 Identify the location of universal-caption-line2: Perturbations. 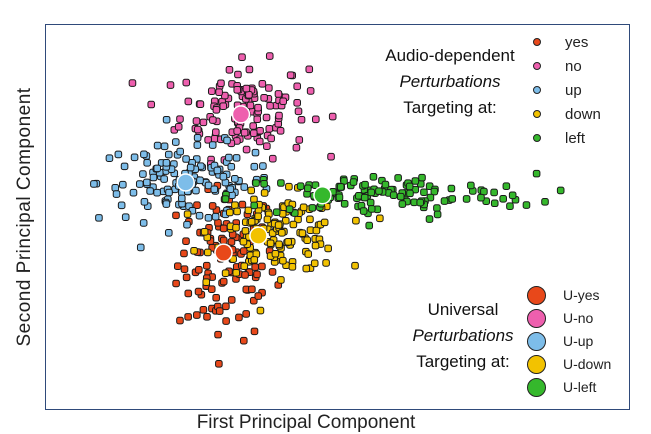
(463, 335).